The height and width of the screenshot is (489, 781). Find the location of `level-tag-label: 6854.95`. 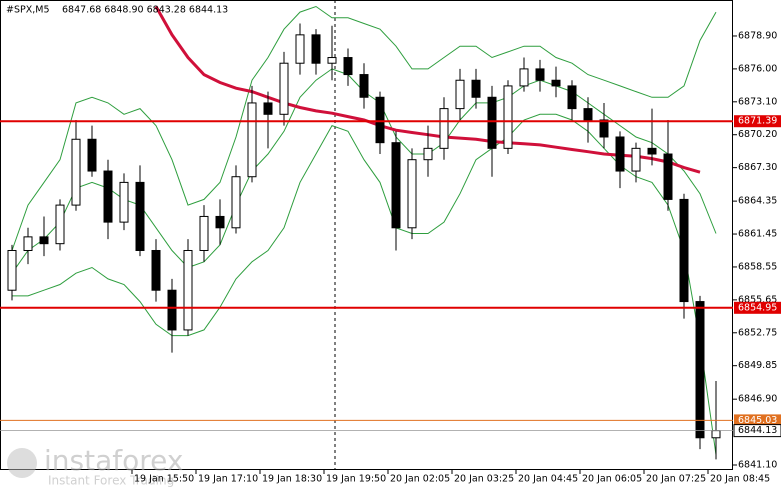

level-tag-label: 6854.95 is located at coordinates (757, 307).